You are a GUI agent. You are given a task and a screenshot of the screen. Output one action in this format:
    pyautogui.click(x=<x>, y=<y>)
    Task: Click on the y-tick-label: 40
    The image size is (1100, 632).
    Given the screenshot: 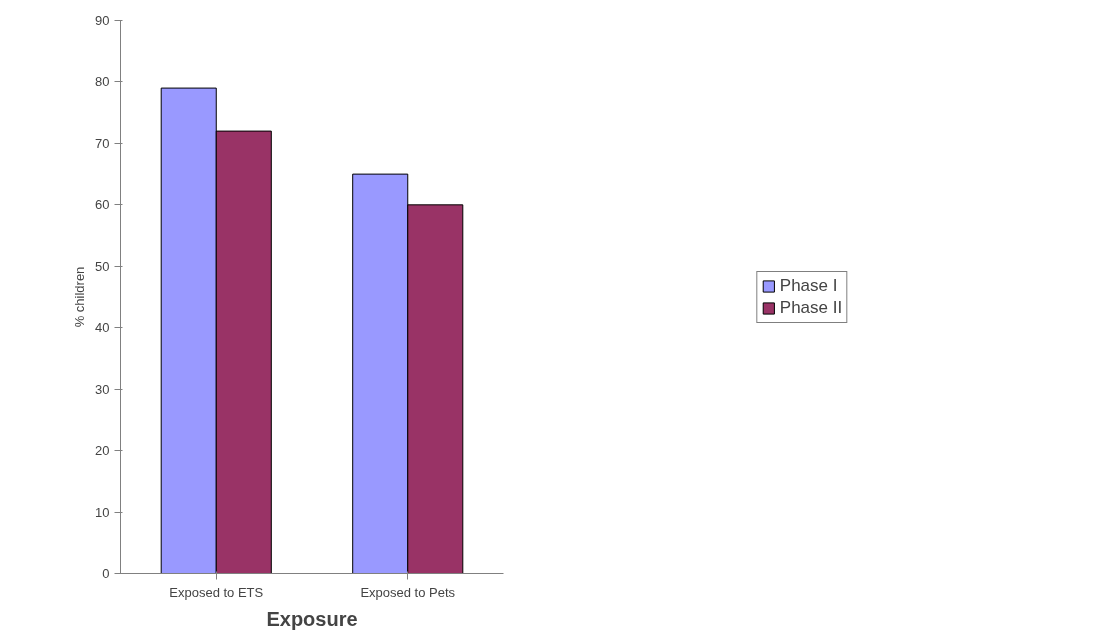 What is the action you would take?
    pyautogui.click(x=102, y=328)
    